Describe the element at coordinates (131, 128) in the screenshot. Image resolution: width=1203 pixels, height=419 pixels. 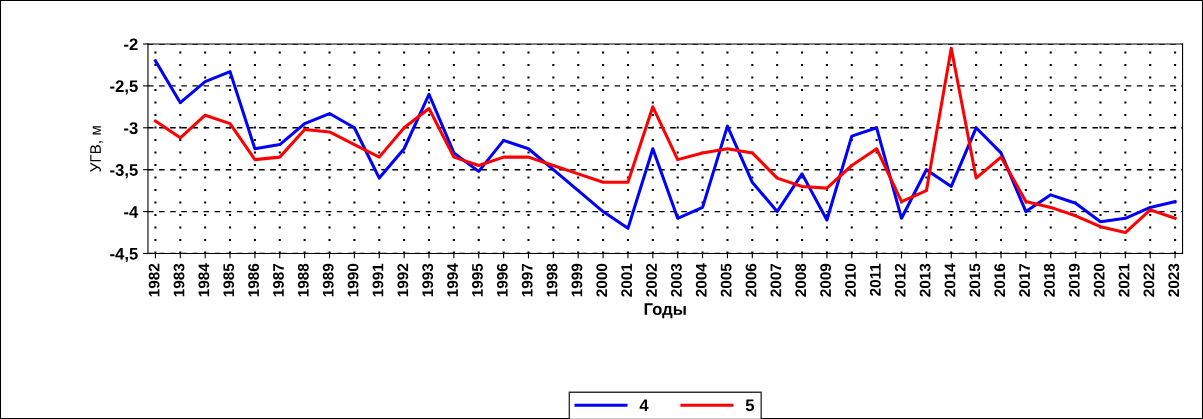
I see `y-tick-label: -3` at that location.